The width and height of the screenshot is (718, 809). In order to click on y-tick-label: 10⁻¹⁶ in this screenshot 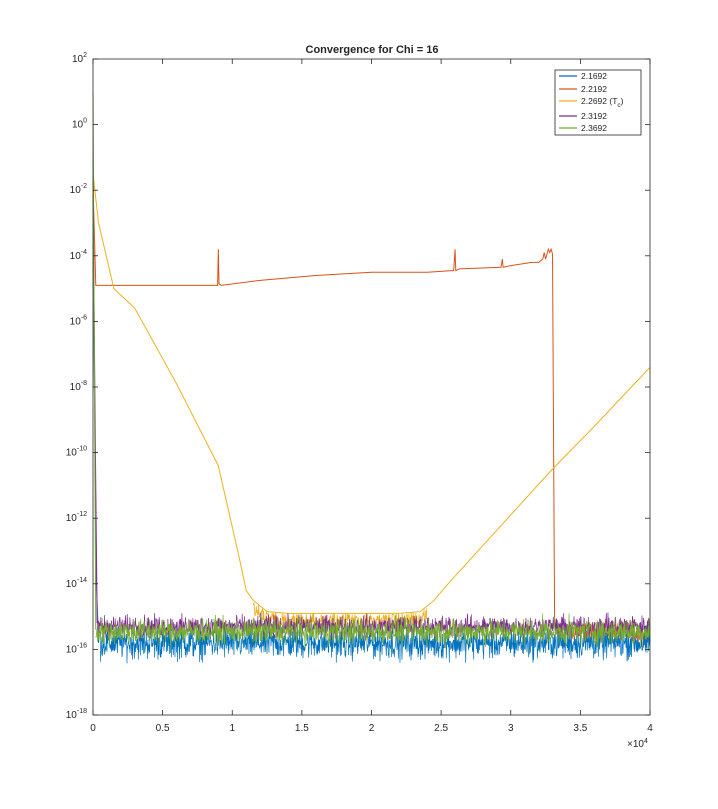, I will do `click(76, 648)`.